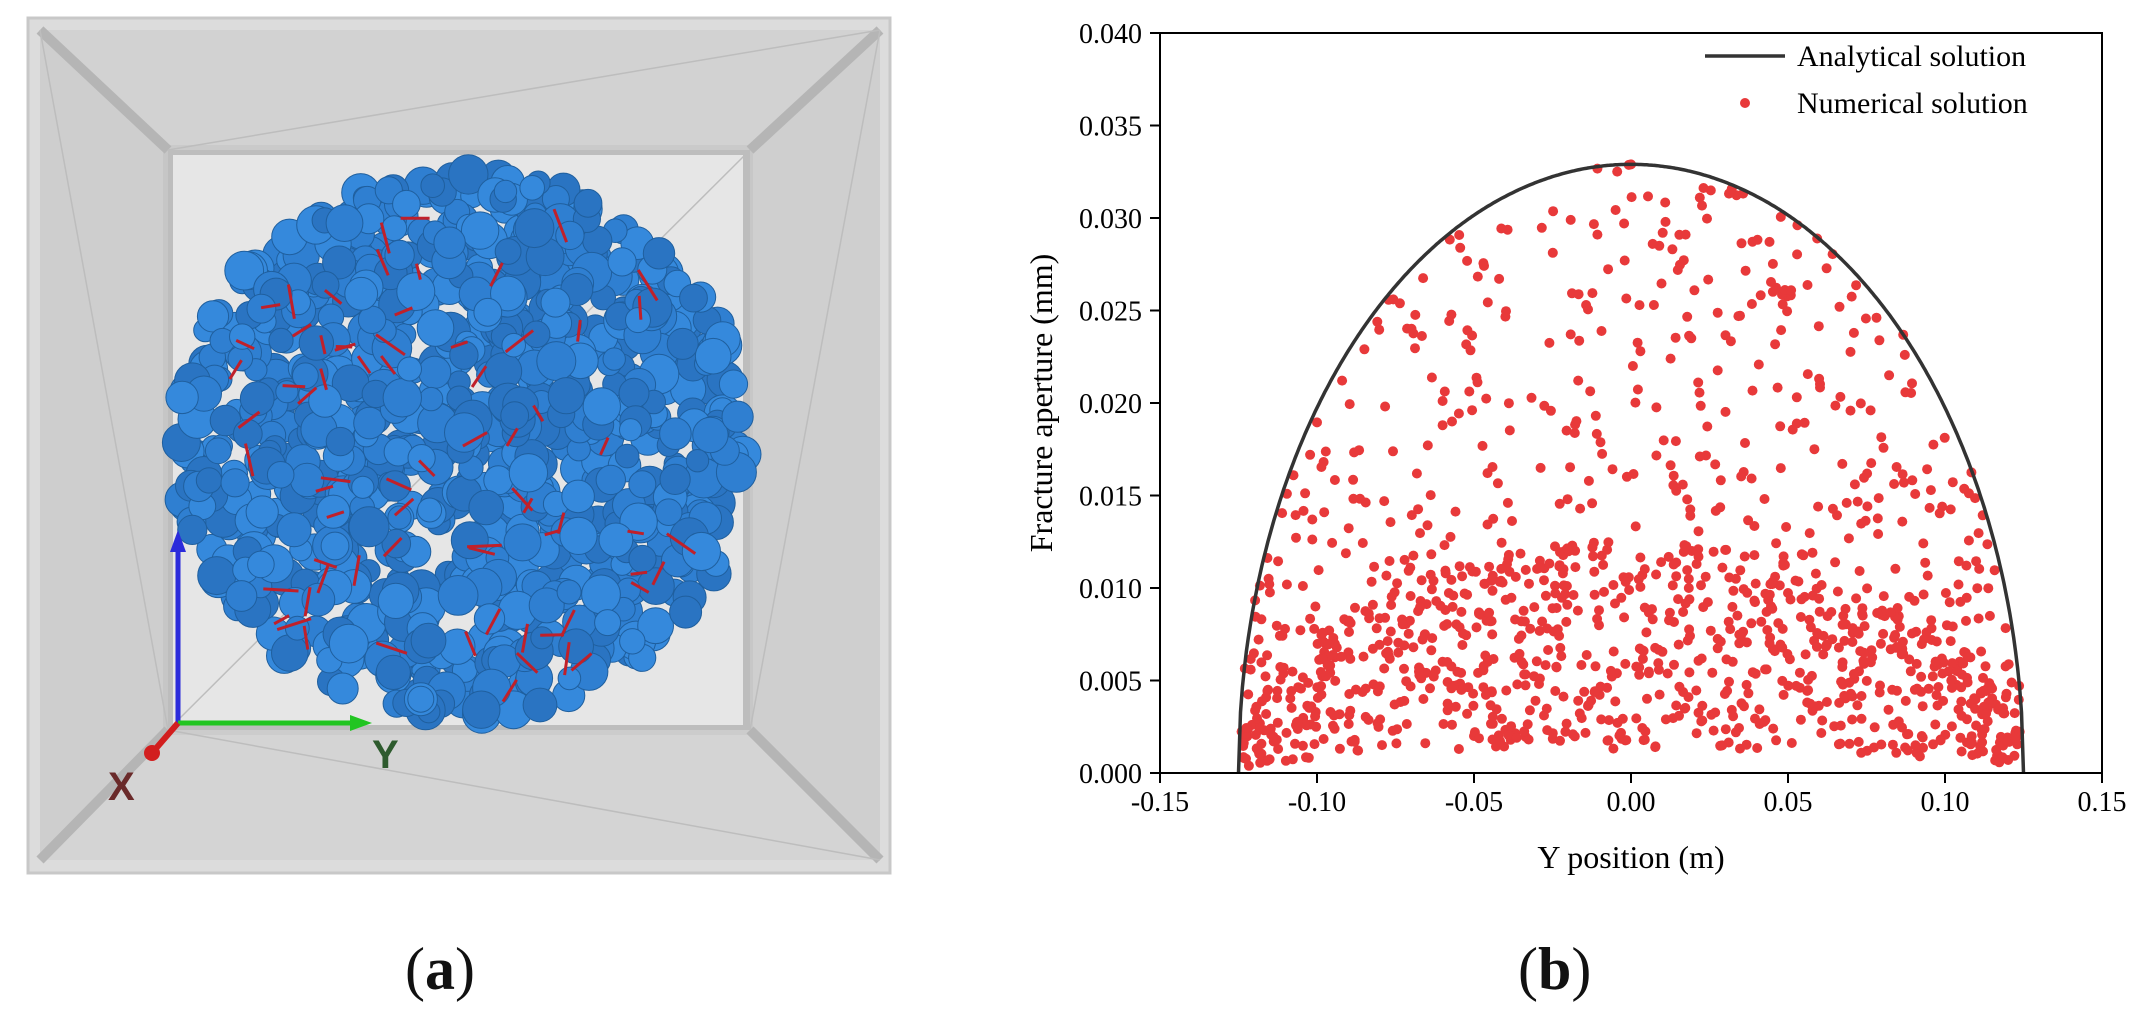  I want to click on y-tick-label: 0.015, so click(1110, 497).